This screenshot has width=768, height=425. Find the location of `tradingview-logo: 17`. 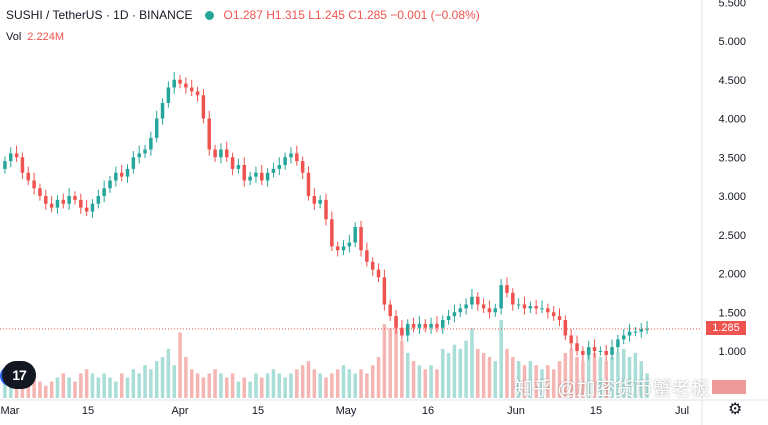

tradingview-logo: 17 is located at coordinates (19, 375).